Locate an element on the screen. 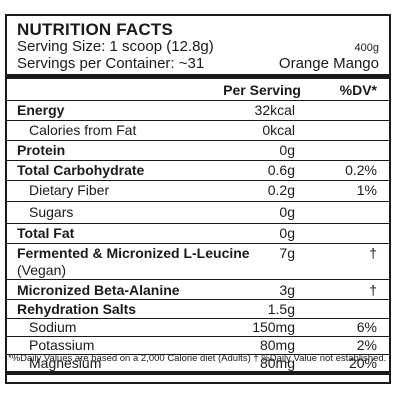 The width and height of the screenshot is (400, 400). nutrient-amount: 0.6g is located at coordinates (281, 170).